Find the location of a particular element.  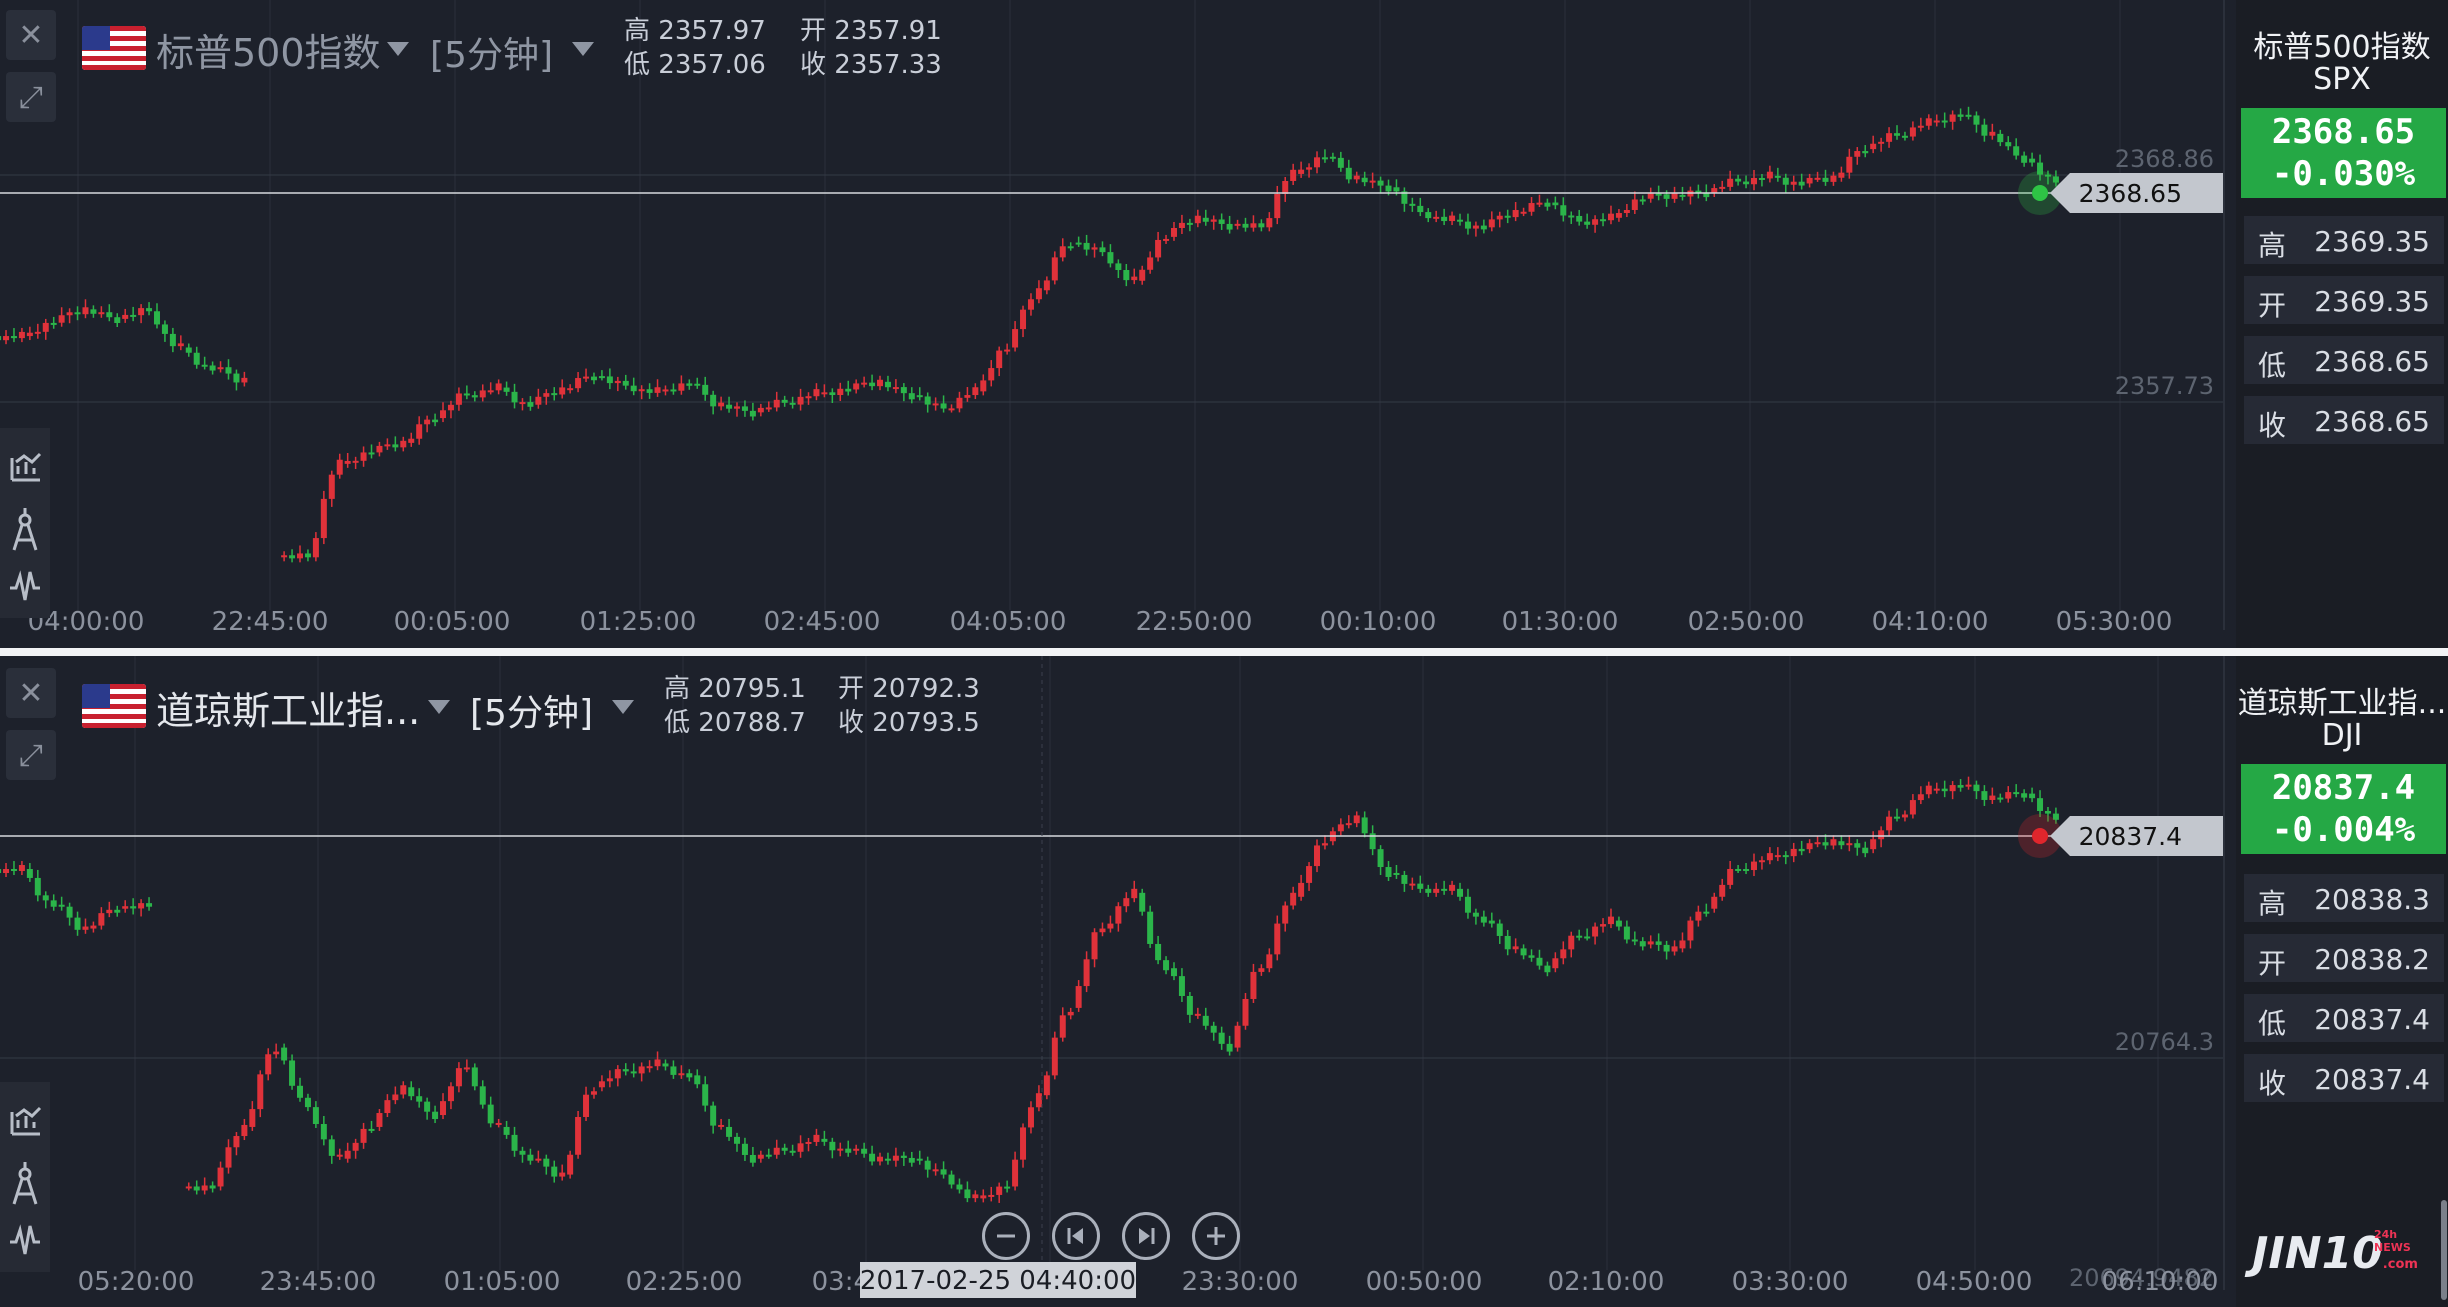

prev-icon is located at coordinates (1076, 1236).